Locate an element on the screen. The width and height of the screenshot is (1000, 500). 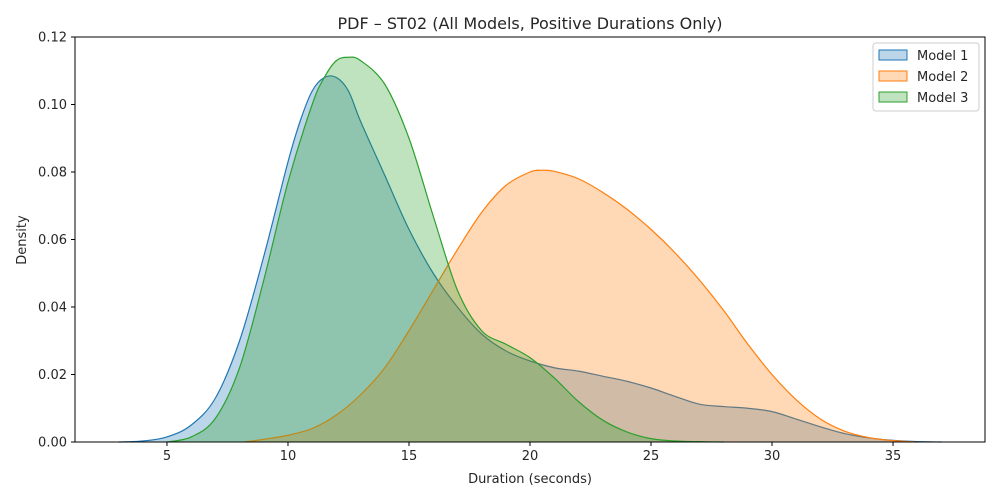
legend-label-model-1: Model 1 is located at coordinates (942, 56).